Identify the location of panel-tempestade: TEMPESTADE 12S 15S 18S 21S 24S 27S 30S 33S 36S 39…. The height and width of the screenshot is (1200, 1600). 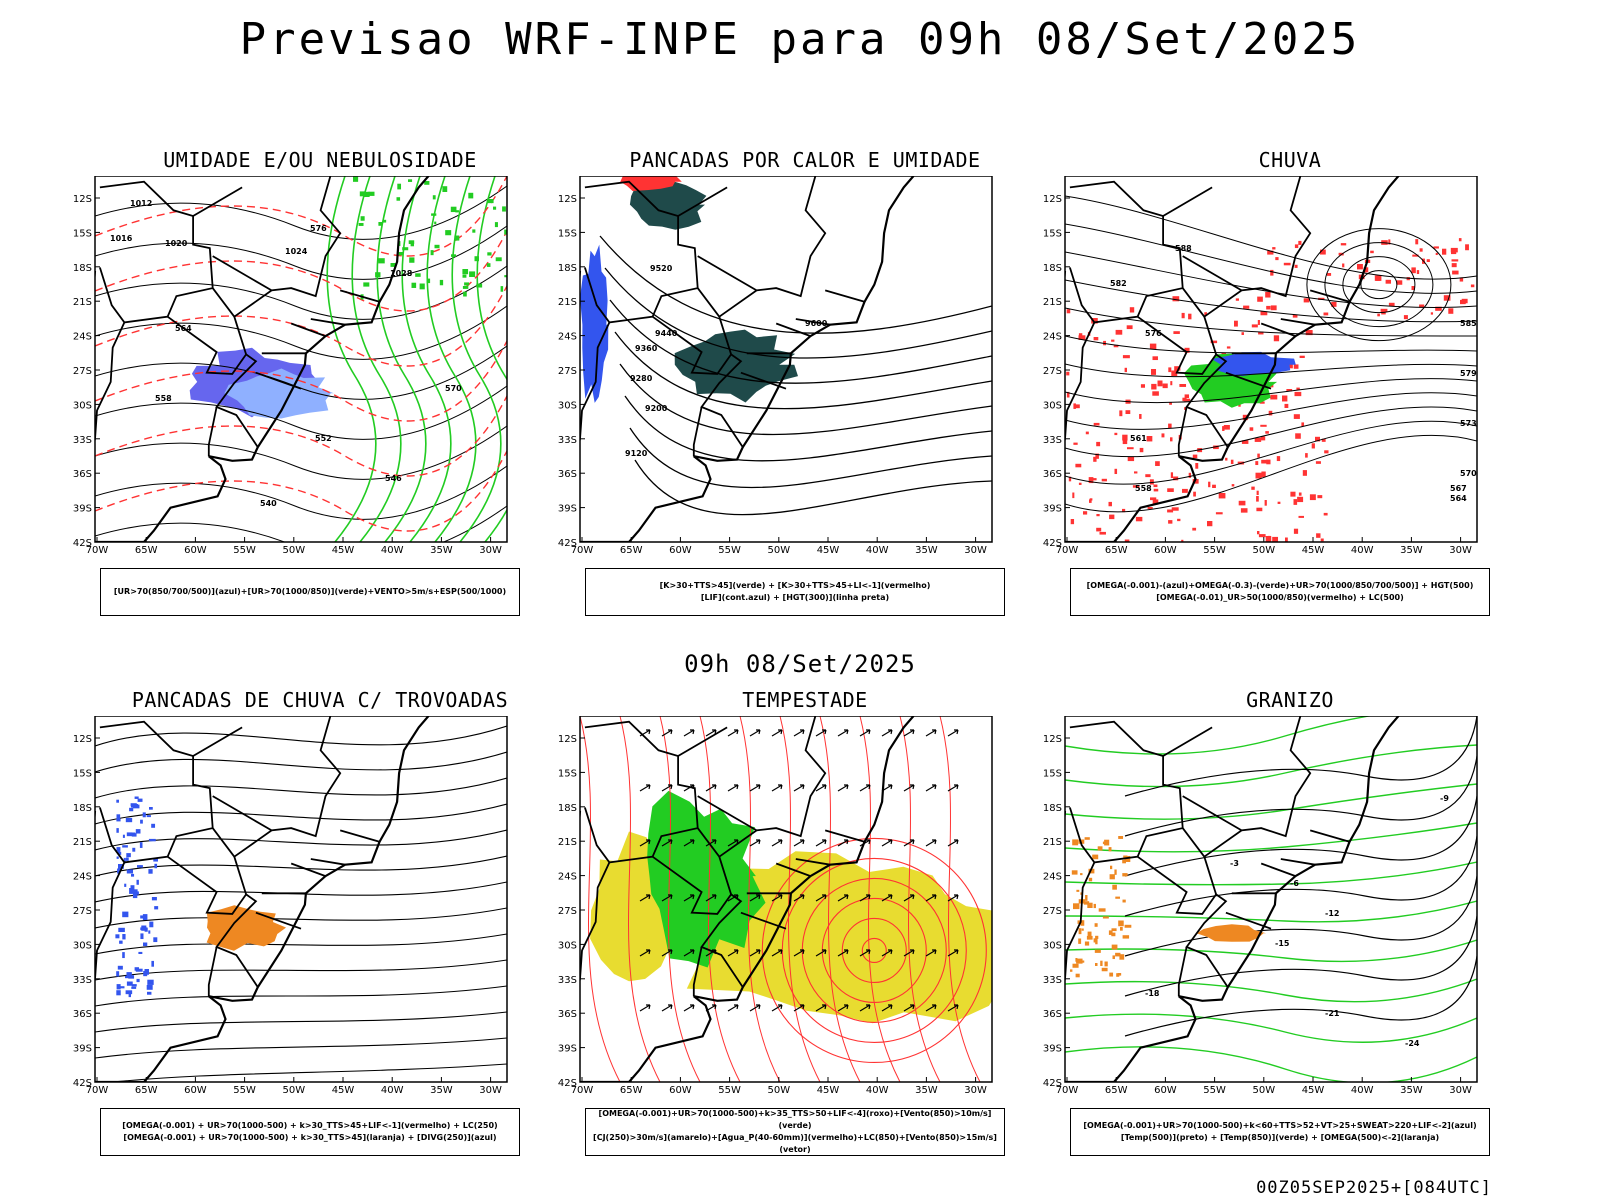
(805, 923).